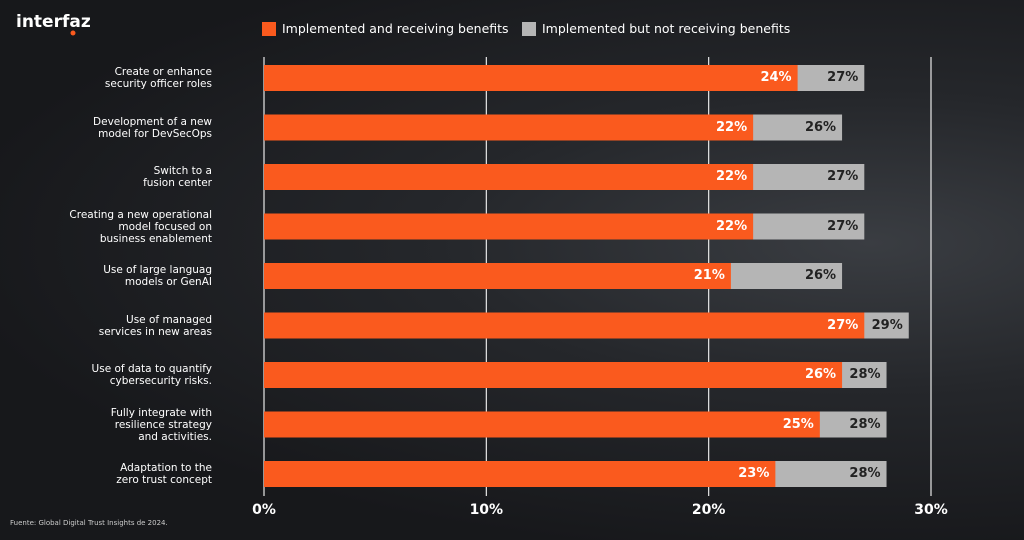 This screenshot has height=540, width=1024. Describe the element at coordinates (155, 325) in the screenshot. I see `y-tick-label: Use of managed services in new areas` at that location.